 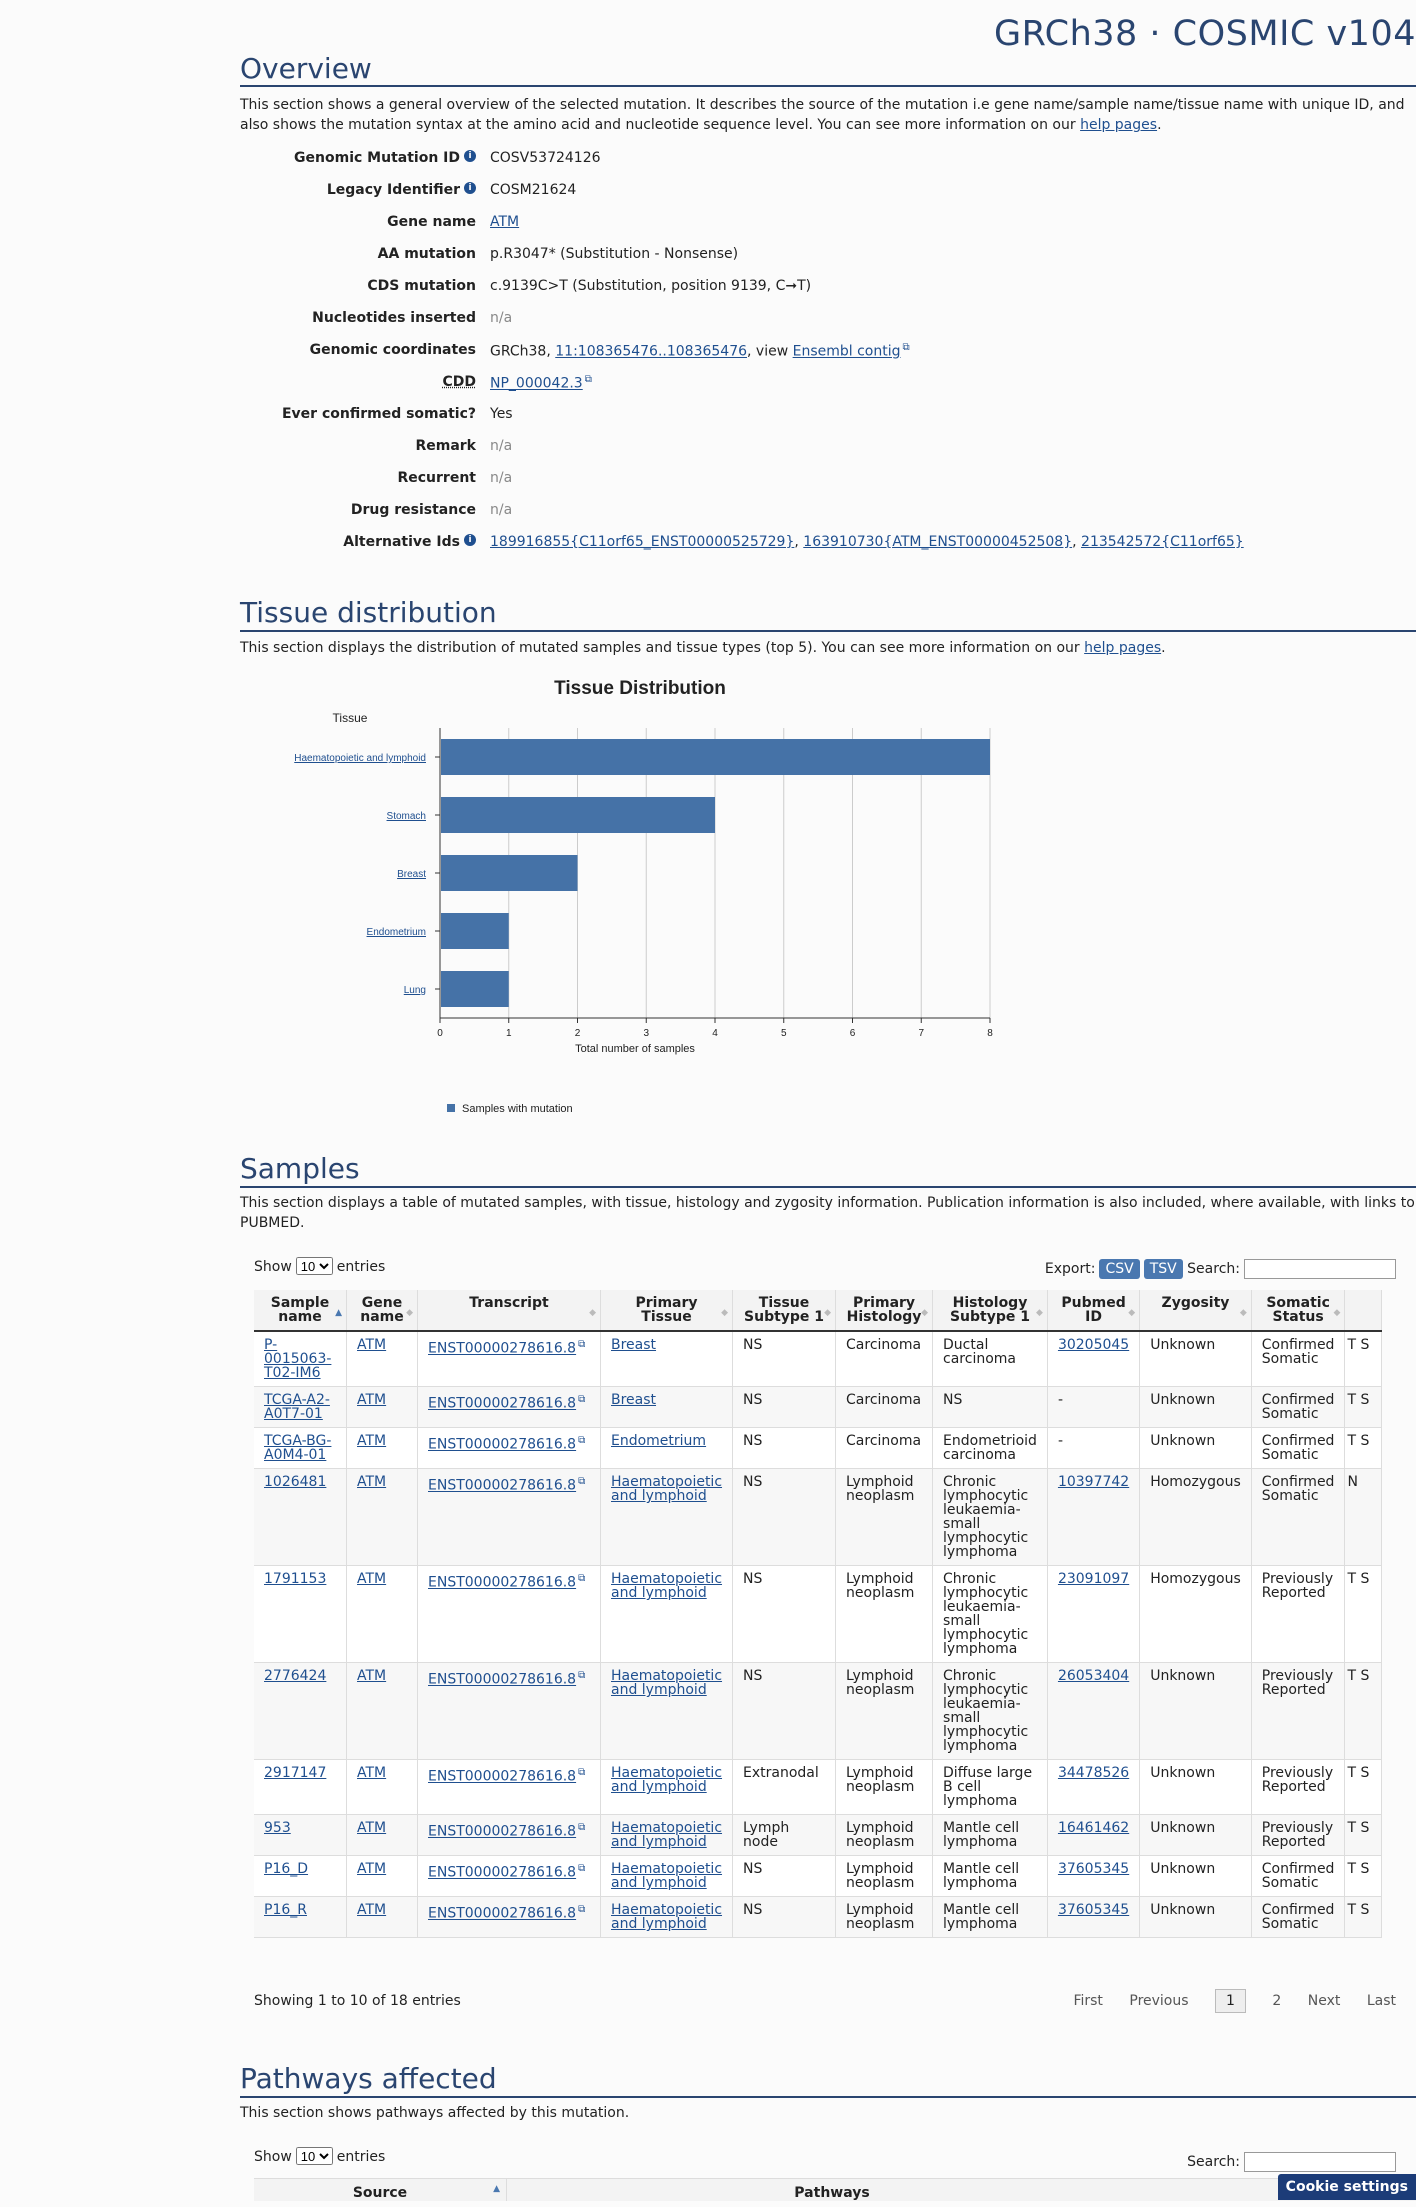 What do you see at coordinates (667, 1311) in the screenshot?
I see `column-primary-tissue: Primary Tissue ◆` at bounding box center [667, 1311].